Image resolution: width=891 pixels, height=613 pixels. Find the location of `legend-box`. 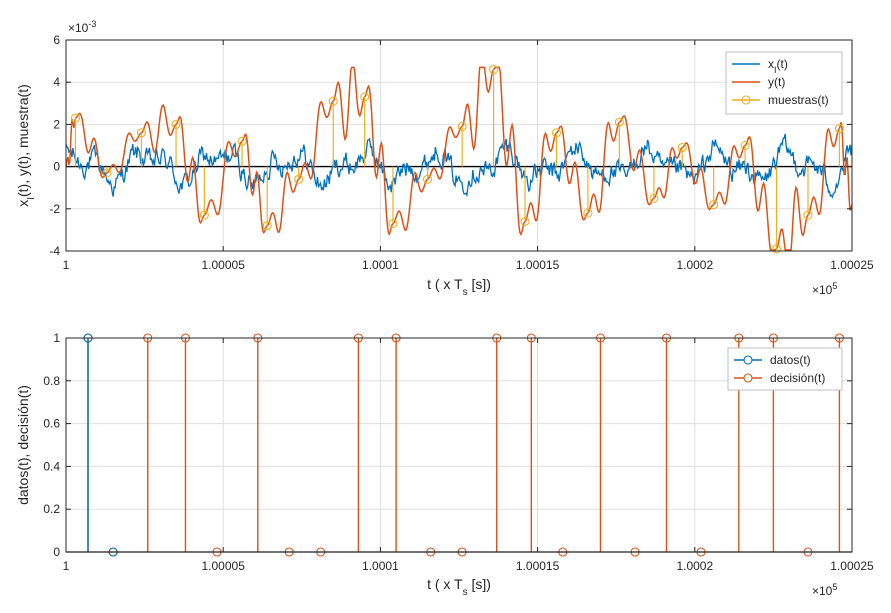

legend-box is located at coordinates (785, 369).